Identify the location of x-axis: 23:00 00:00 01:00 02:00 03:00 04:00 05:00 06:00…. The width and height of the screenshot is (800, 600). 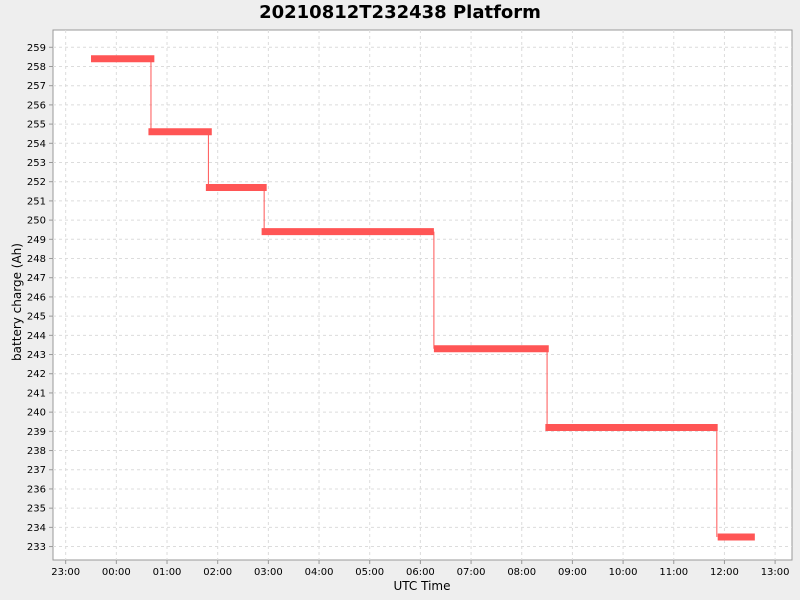
(420, 569).